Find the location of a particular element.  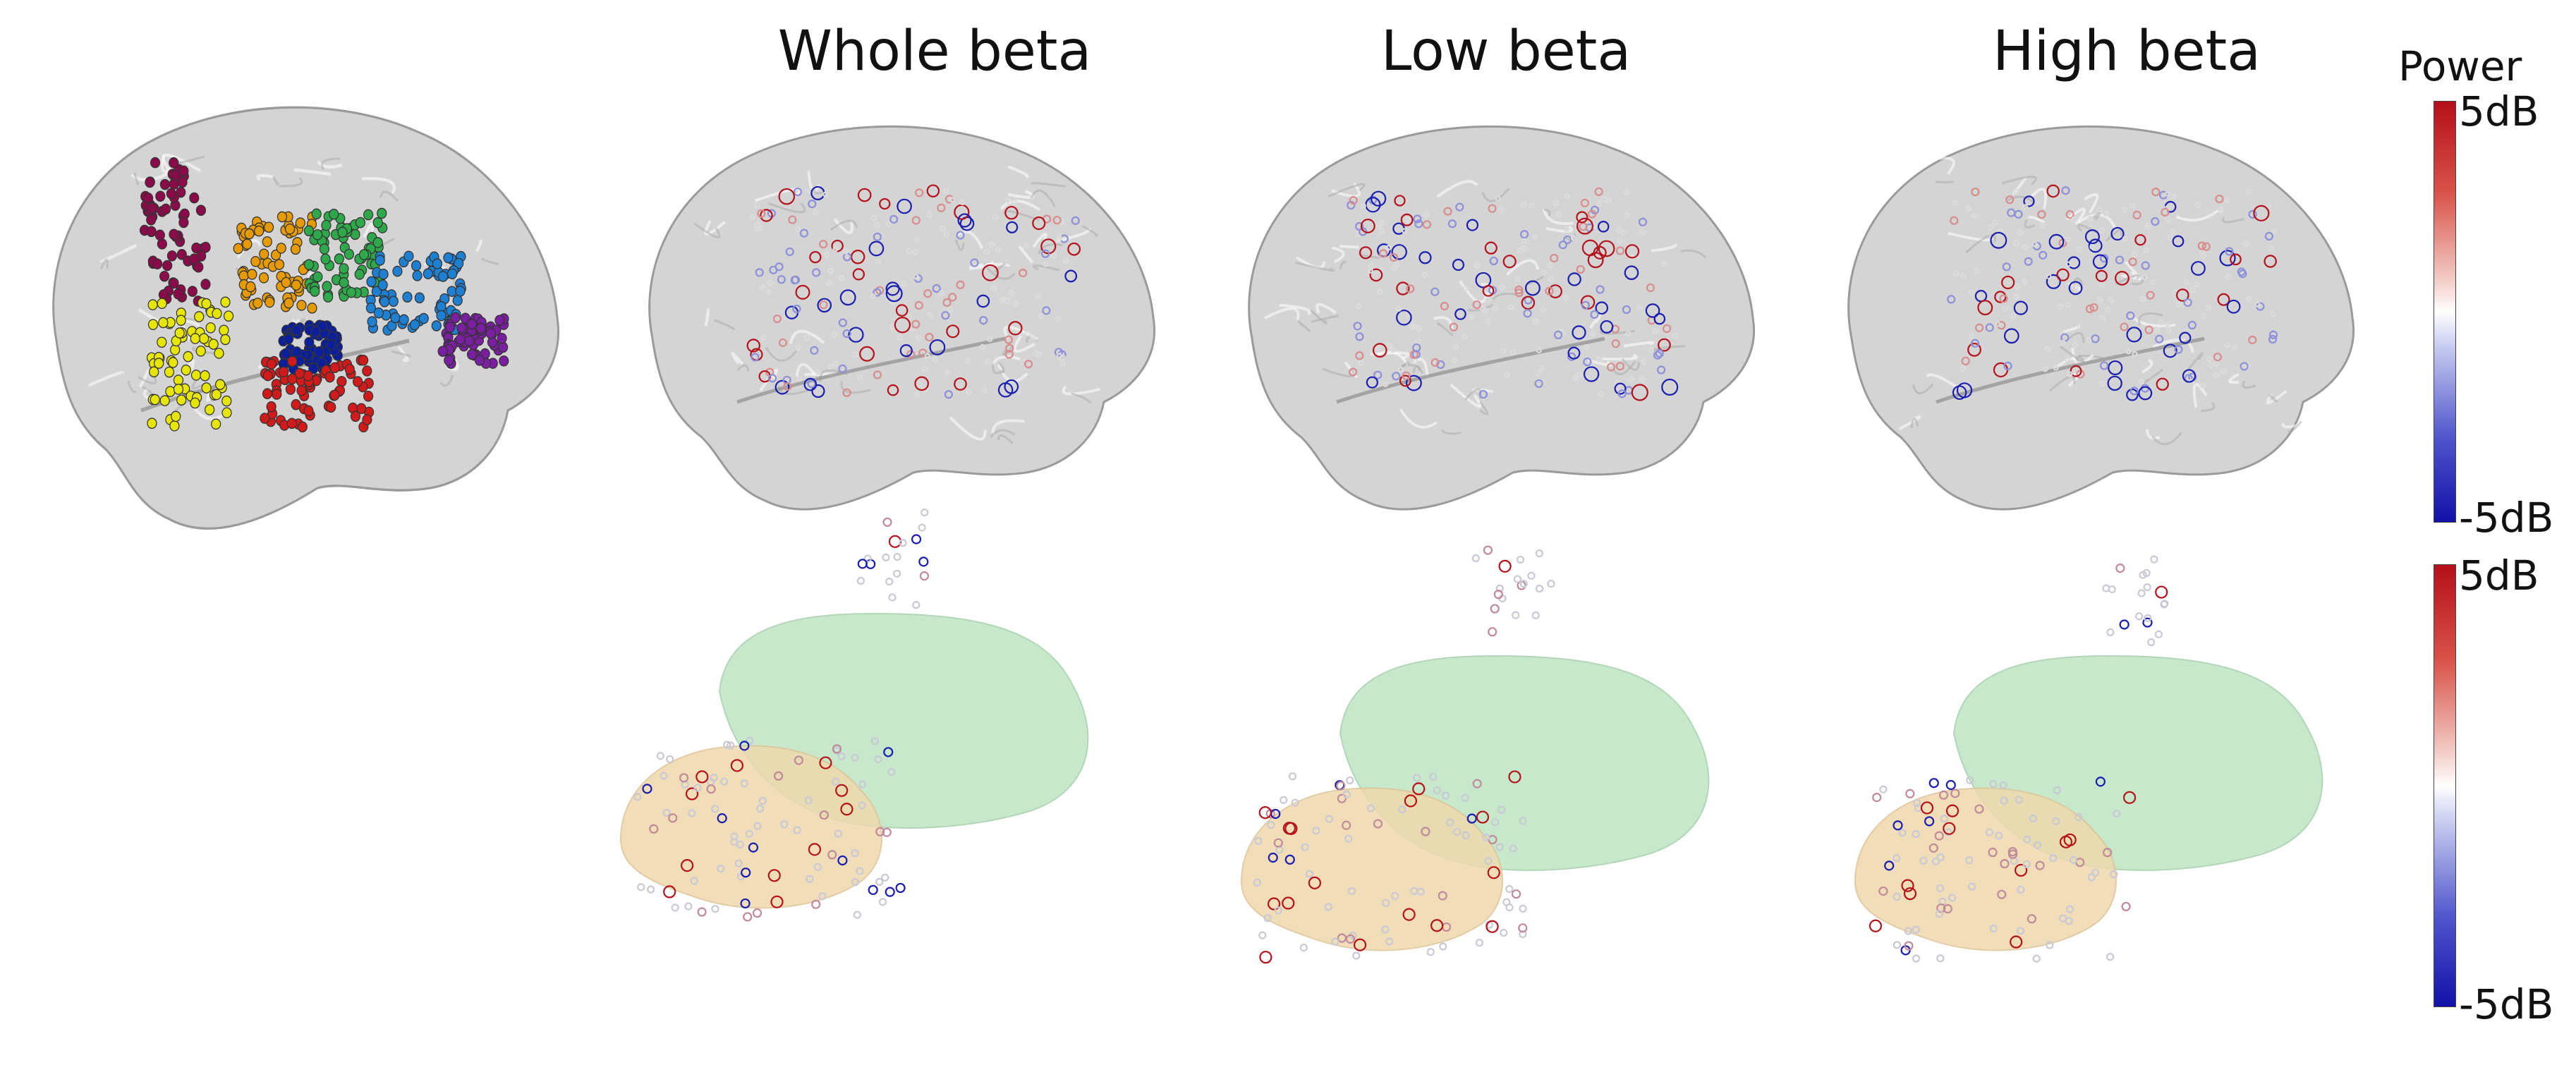

colorbar-label: Power is located at coordinates (2460, 66).